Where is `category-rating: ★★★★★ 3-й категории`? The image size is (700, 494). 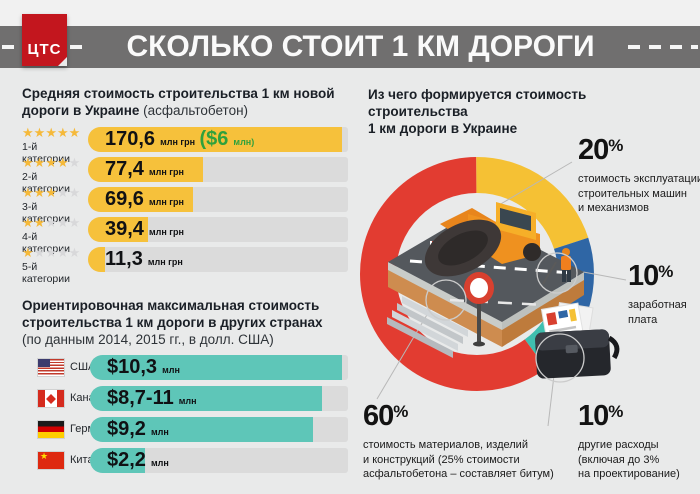 category-rating: ★★★★★ 3-й категории is located at coordinates (54, 205).